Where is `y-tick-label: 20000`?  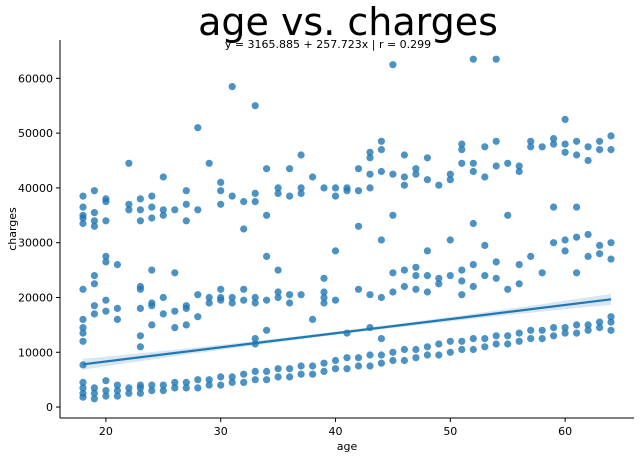
y-tick-label: 20000 is located at coordinates (35, 297).